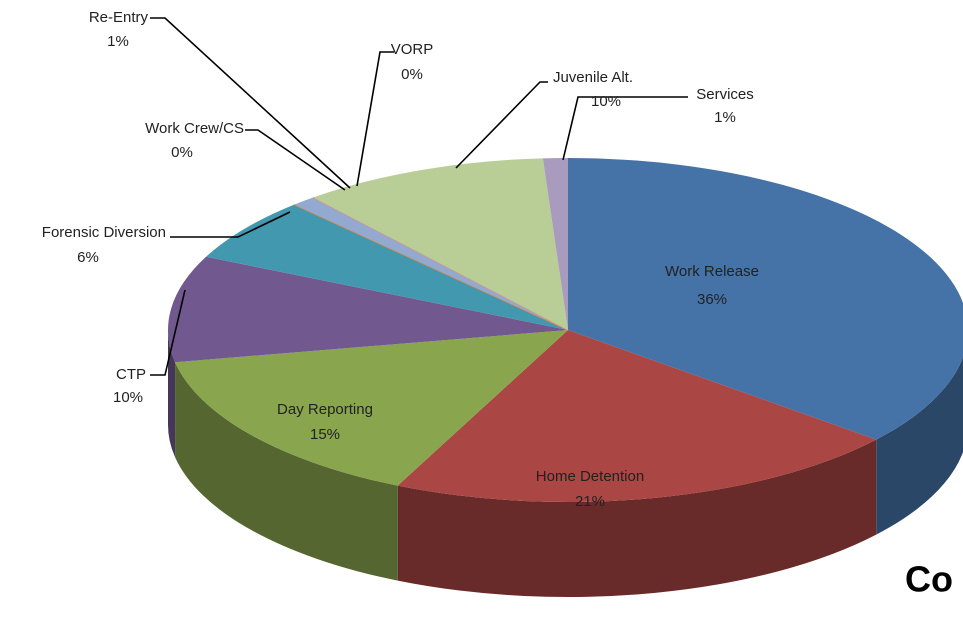 The image size is (963, 637). Describe the element at coordinates (412, 49) in the screenshot. I see `slice-label: VORP` at that location.